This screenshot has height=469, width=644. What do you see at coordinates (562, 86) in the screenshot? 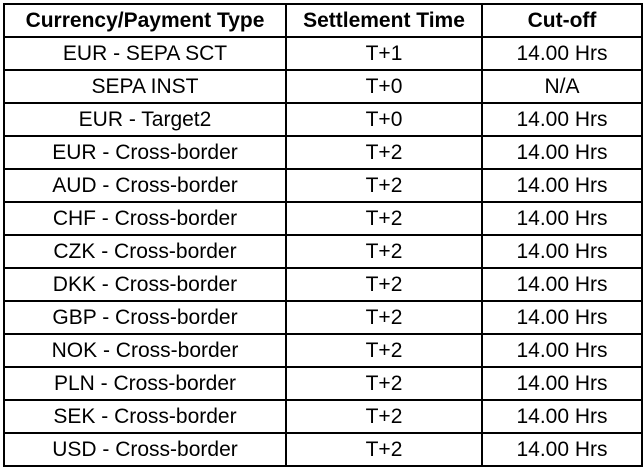
I see `cell-cut-off: N/A` at bounding box center [562, 86].